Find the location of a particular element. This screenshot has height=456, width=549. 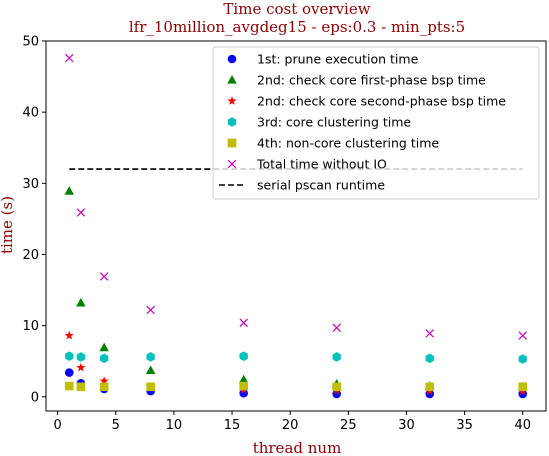

legend-label: 1st: prune execution time is located at coordinates (338, 59).